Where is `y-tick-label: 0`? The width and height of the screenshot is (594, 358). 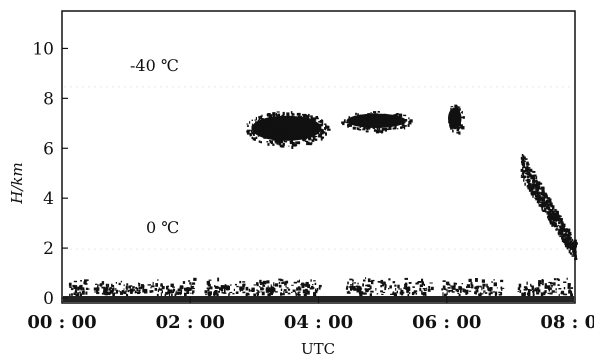
y-tick-label: 0 is located at coordinates (48, 299).